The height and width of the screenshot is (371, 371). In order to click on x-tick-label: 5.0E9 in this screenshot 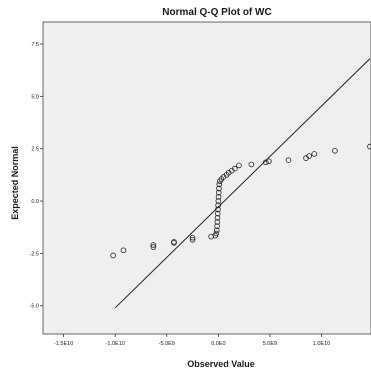, I will do `click(270, 344)`.